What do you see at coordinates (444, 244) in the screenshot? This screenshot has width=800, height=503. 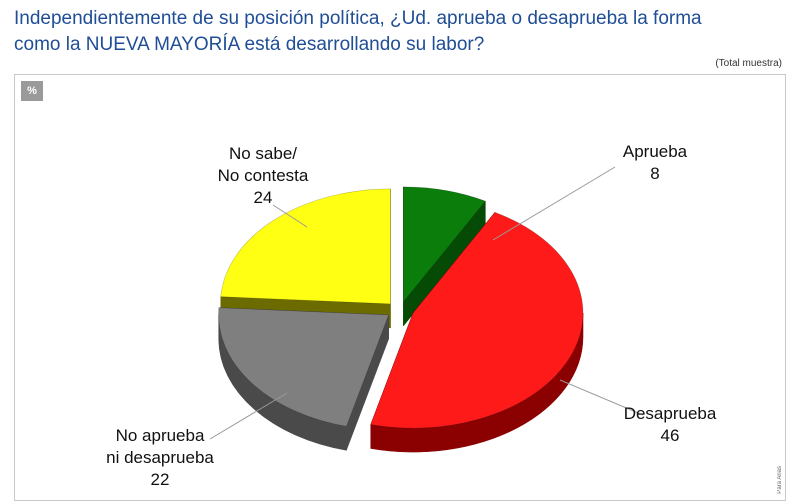 I see `pie-slice-aprueba` at bounding box center [444, 244].